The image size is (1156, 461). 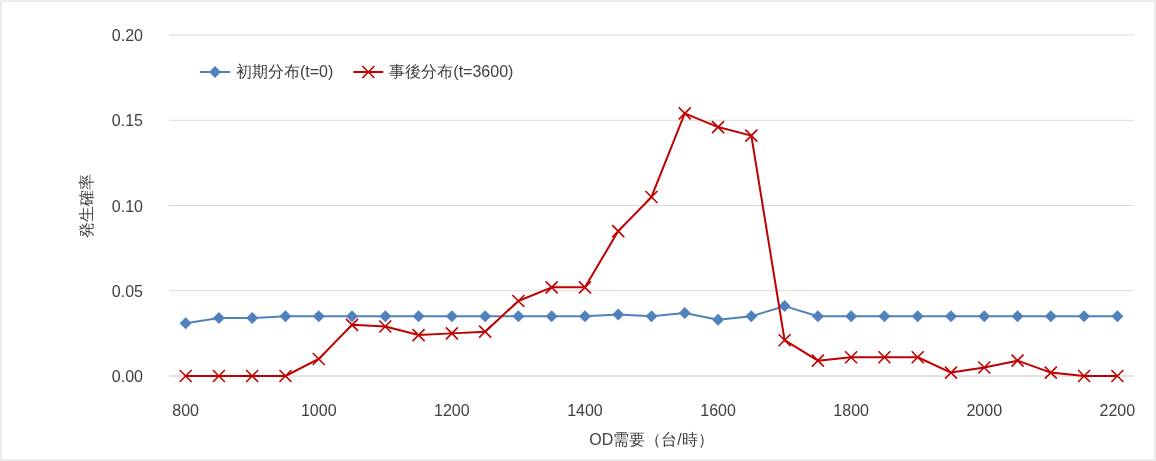 I want to click on x-tick-label: 2000, so click(x=984, y=410).